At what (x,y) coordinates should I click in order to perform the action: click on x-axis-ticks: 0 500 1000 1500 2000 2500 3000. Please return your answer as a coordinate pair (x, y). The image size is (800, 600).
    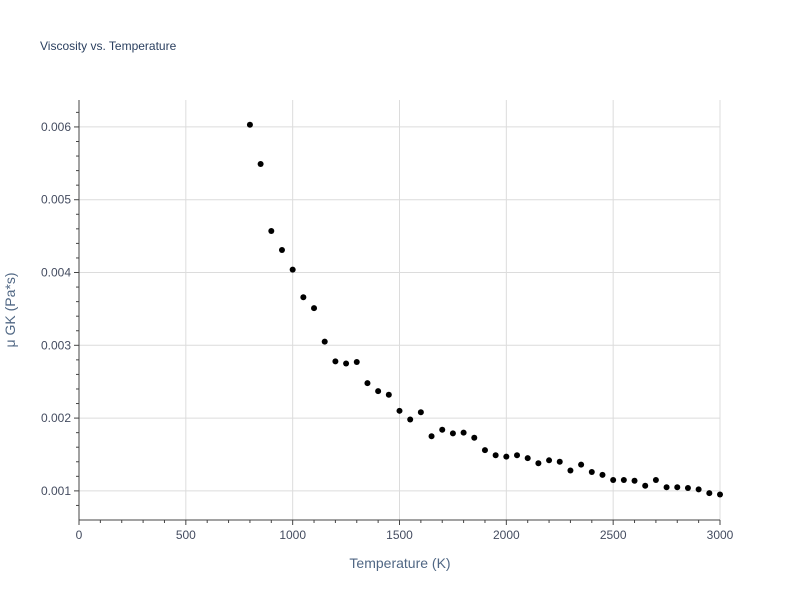
    Looking at the image, I should click on (405, 531).